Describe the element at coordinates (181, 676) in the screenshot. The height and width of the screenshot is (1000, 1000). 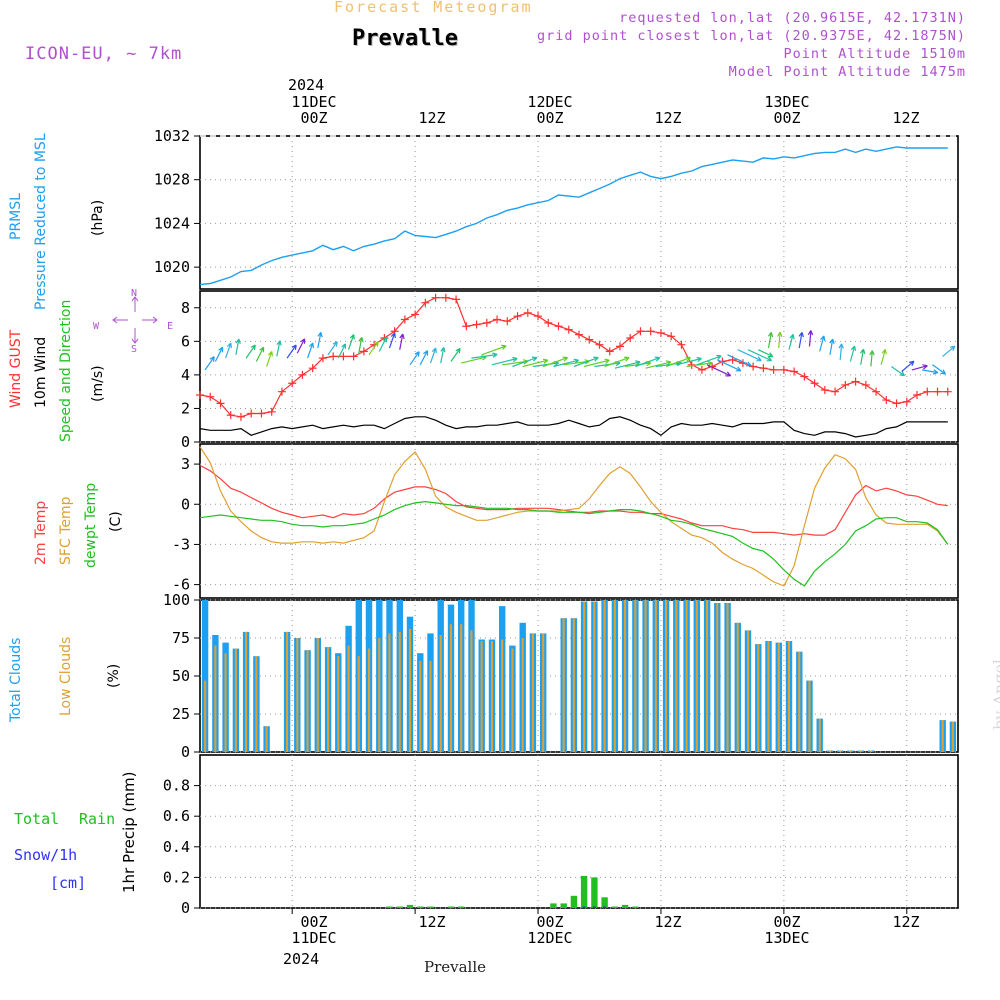
I see `y-tick-label: 50` at that location.